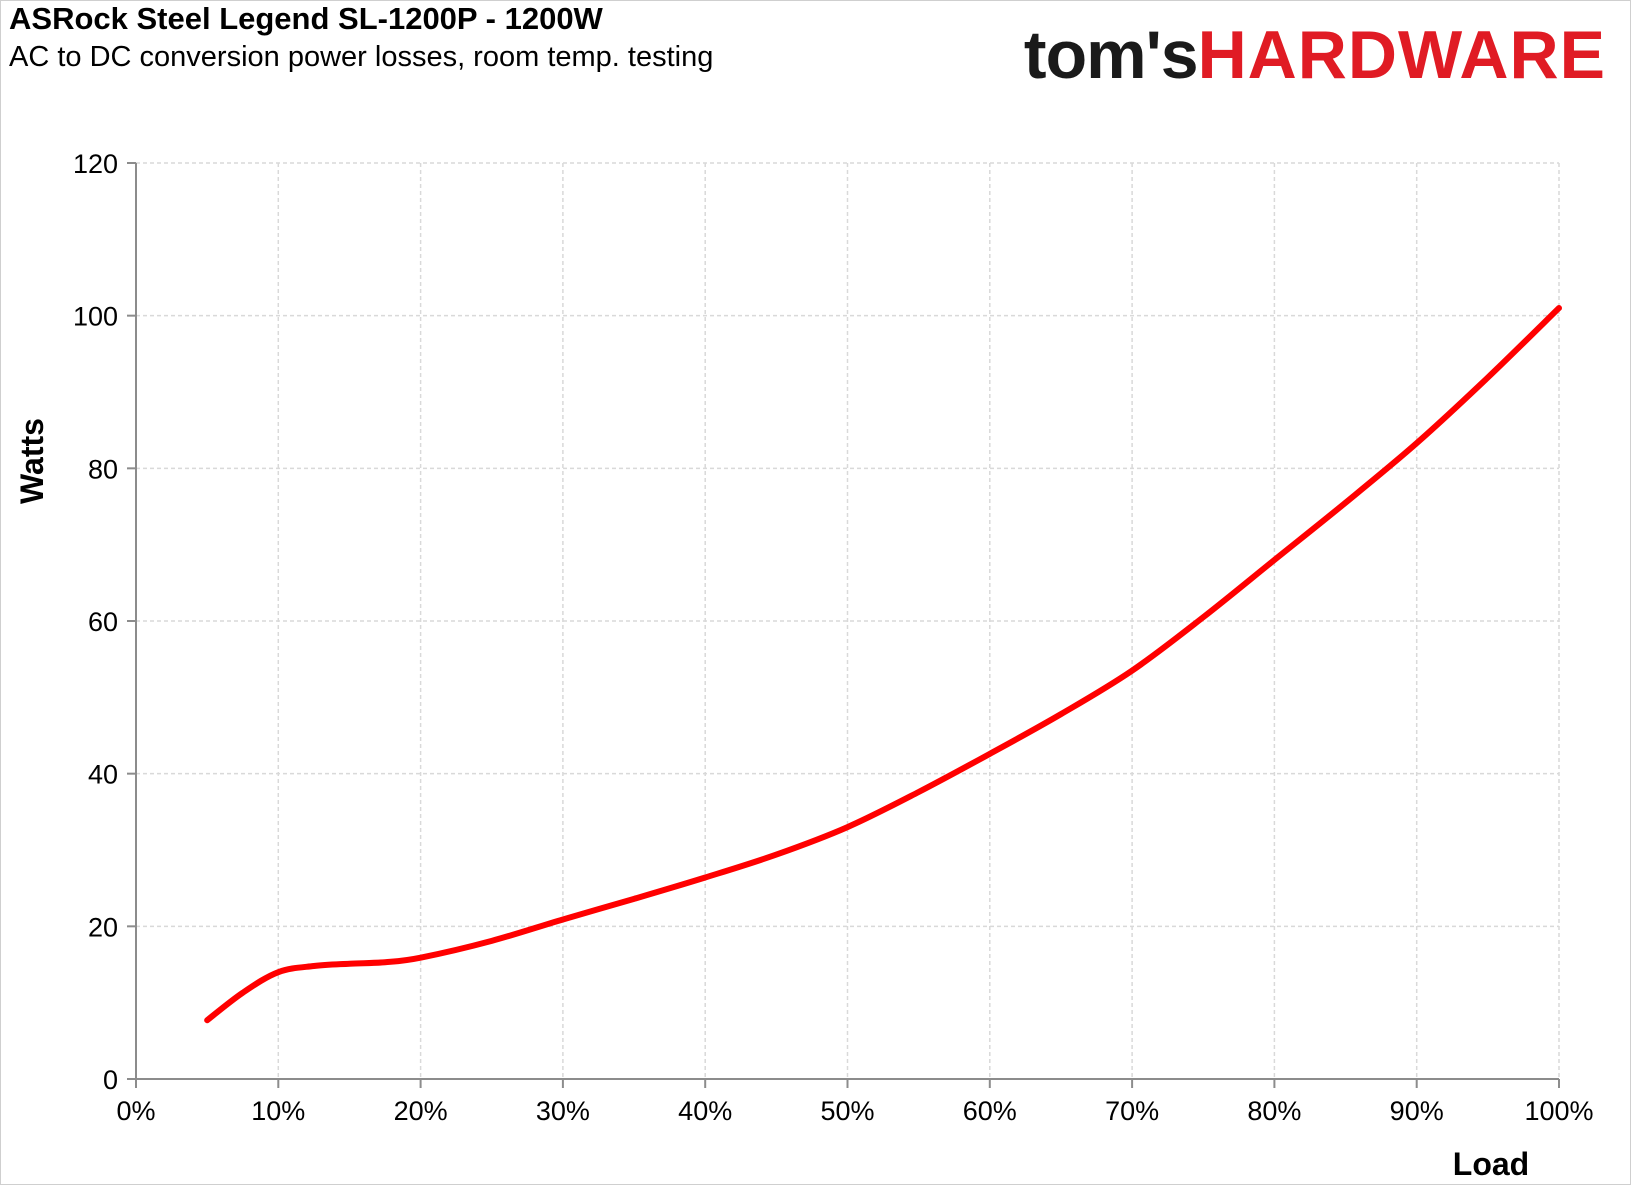  I want to click on y-tick-label: 60, so click(103, 622).